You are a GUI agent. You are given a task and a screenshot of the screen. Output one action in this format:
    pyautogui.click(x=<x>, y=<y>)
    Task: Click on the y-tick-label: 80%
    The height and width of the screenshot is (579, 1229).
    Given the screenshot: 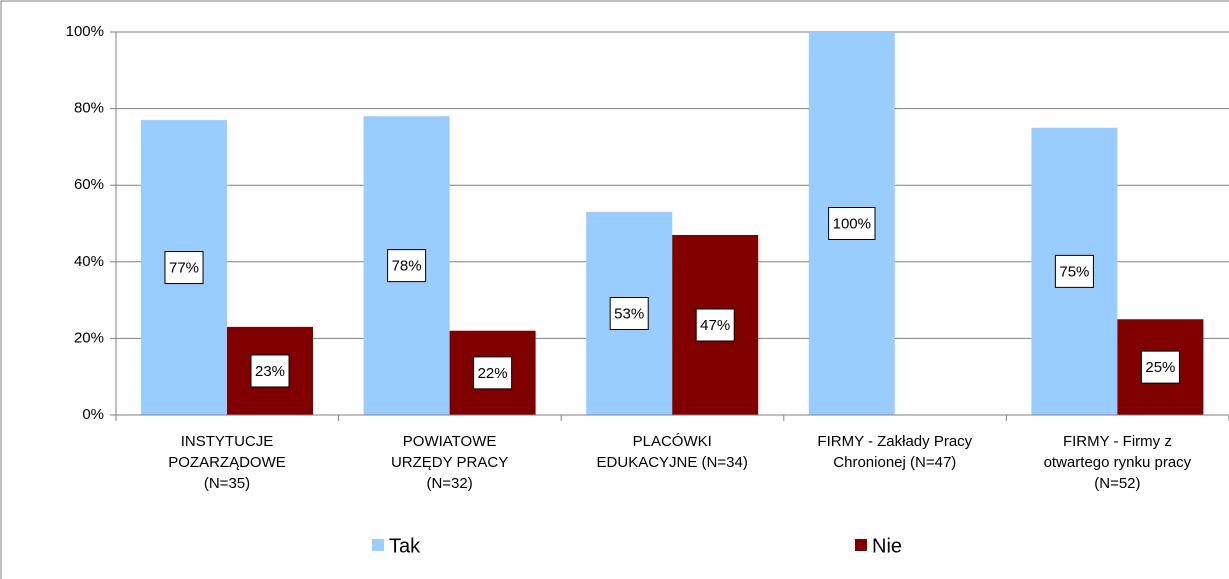 What is the action you would take?
    pyautogui.click(x=89, y=108)
    